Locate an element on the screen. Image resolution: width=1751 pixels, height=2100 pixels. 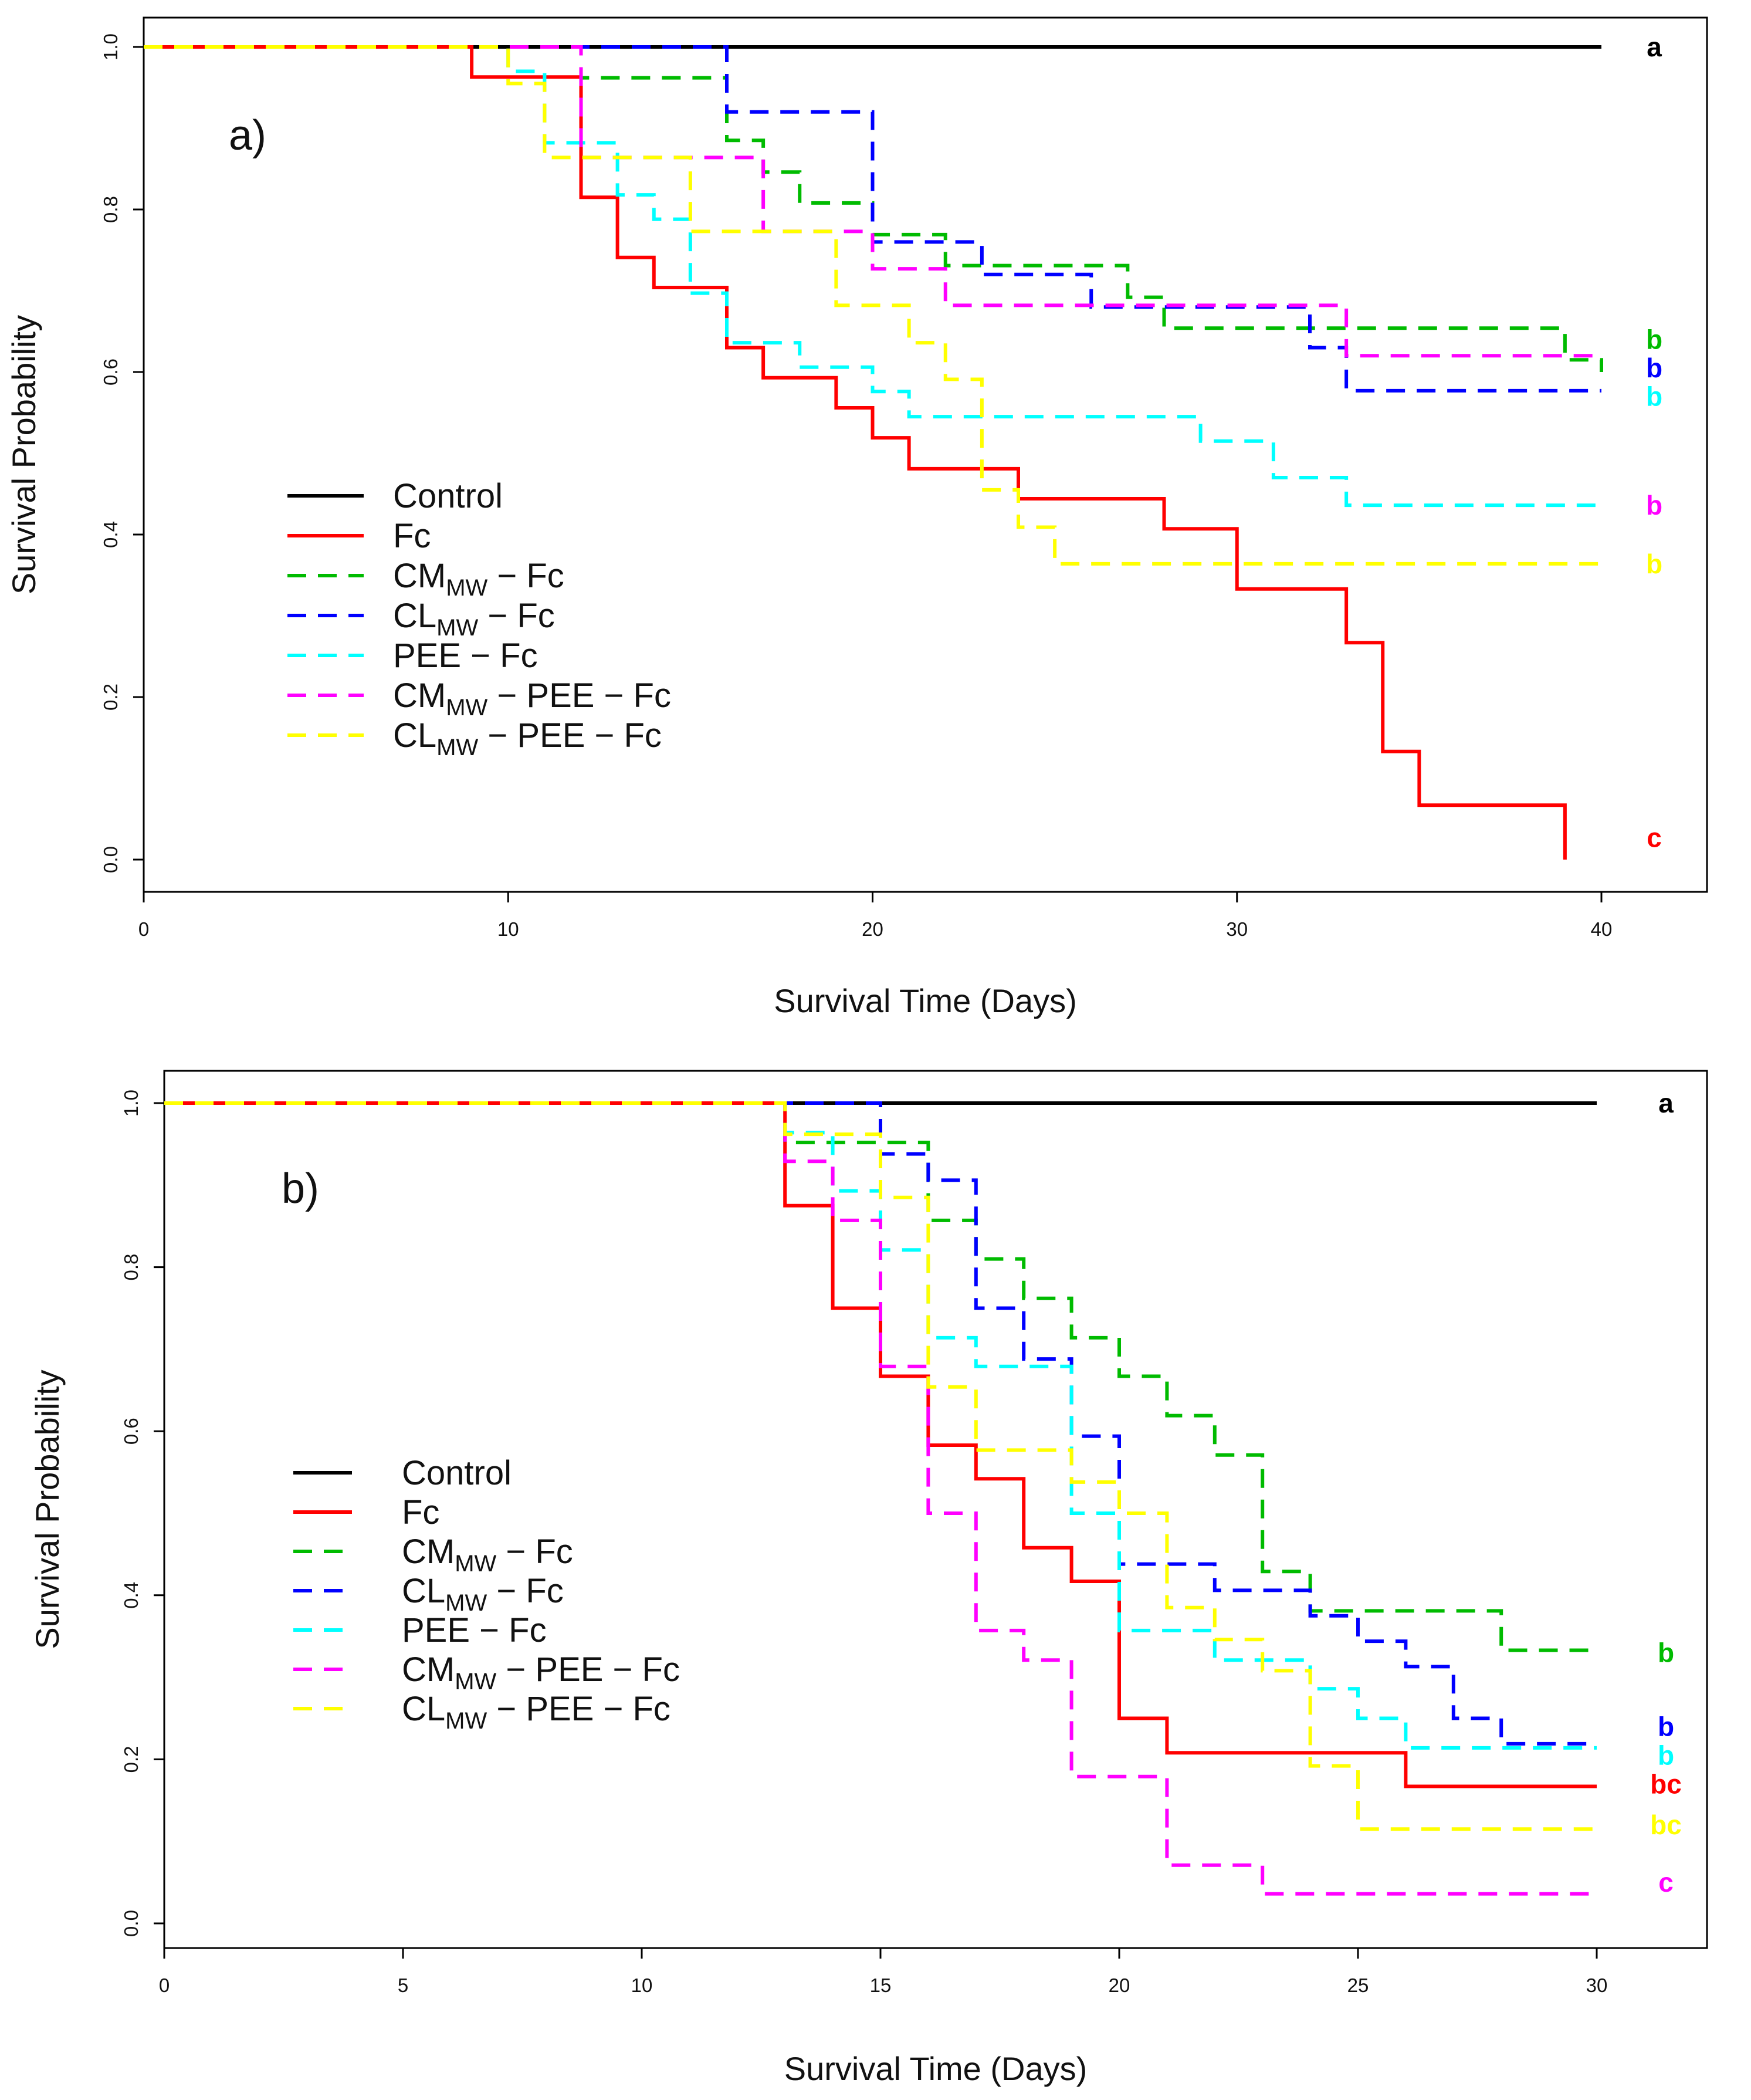
panel-label: a) is located at coordinates (247, 135).